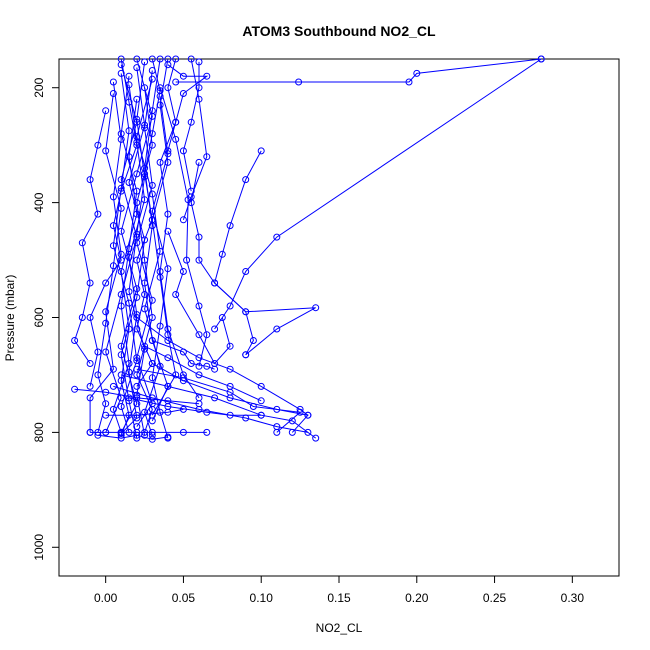 The height and width of the screenshot is (650, 650). I want to click on y-tick-label: 800, so click(39, 432).